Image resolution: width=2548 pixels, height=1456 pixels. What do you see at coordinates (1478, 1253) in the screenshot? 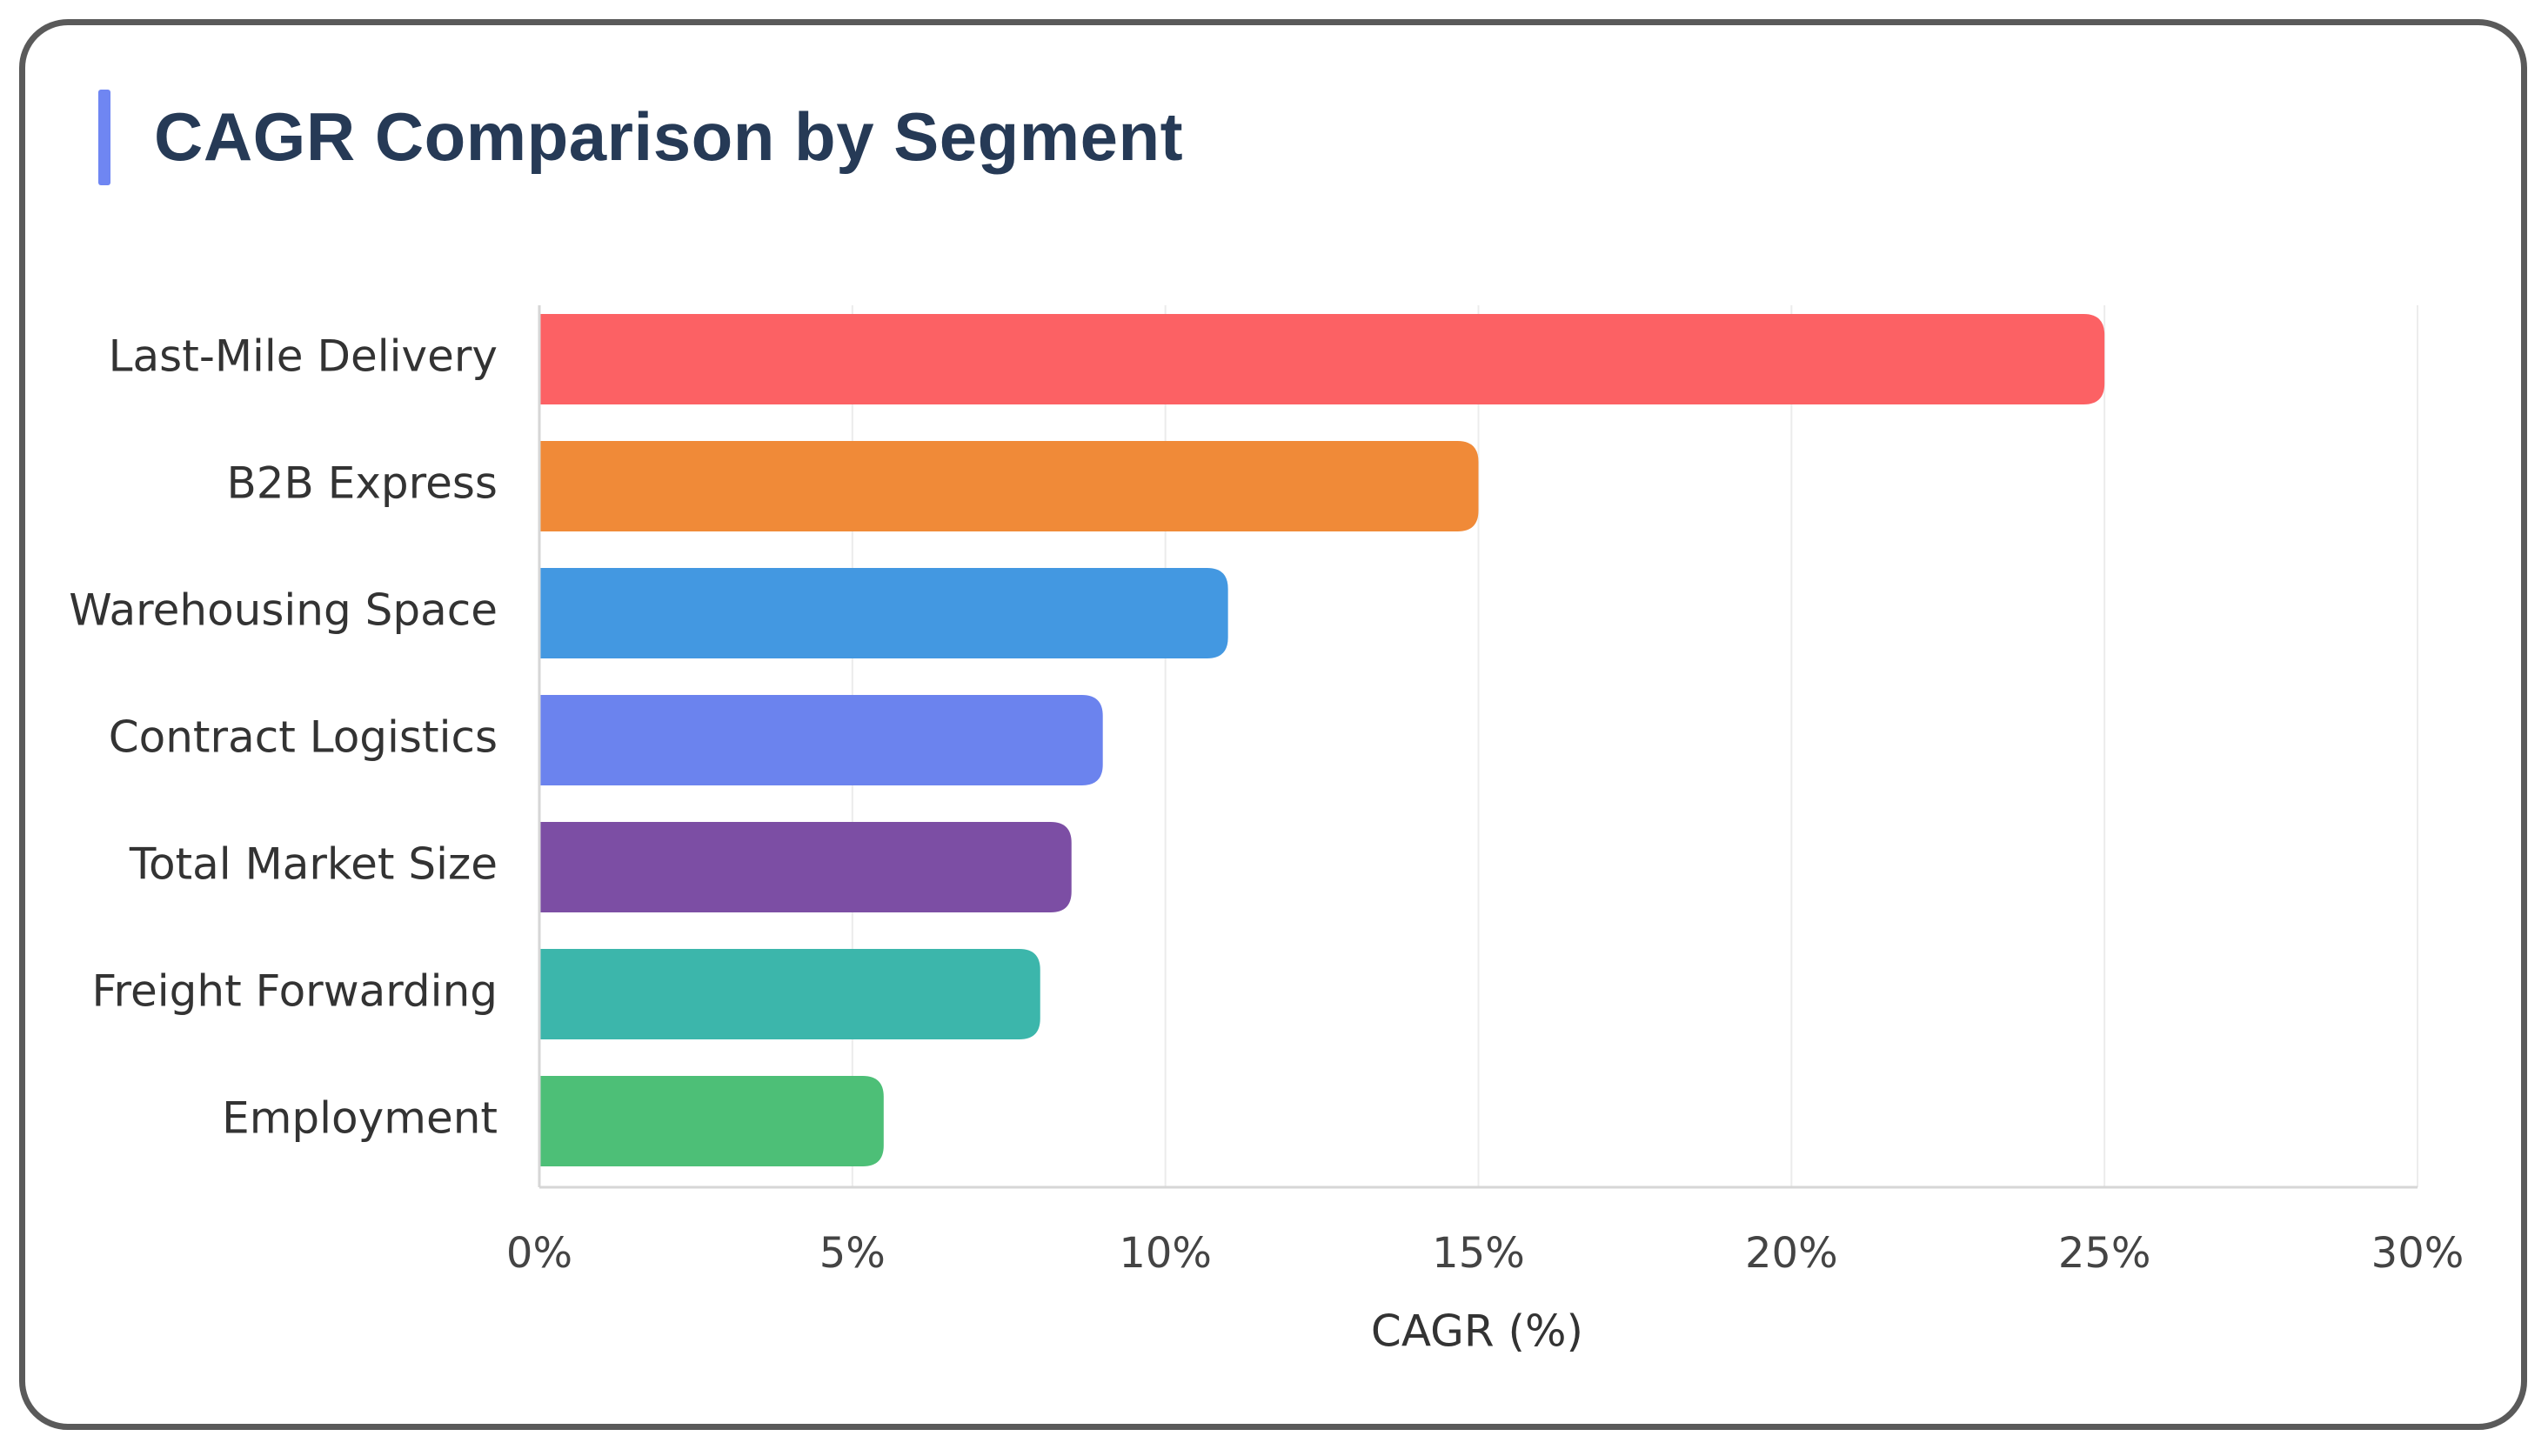
I see `x-tick-label: 15%` at bounding box center [1478, 1253].